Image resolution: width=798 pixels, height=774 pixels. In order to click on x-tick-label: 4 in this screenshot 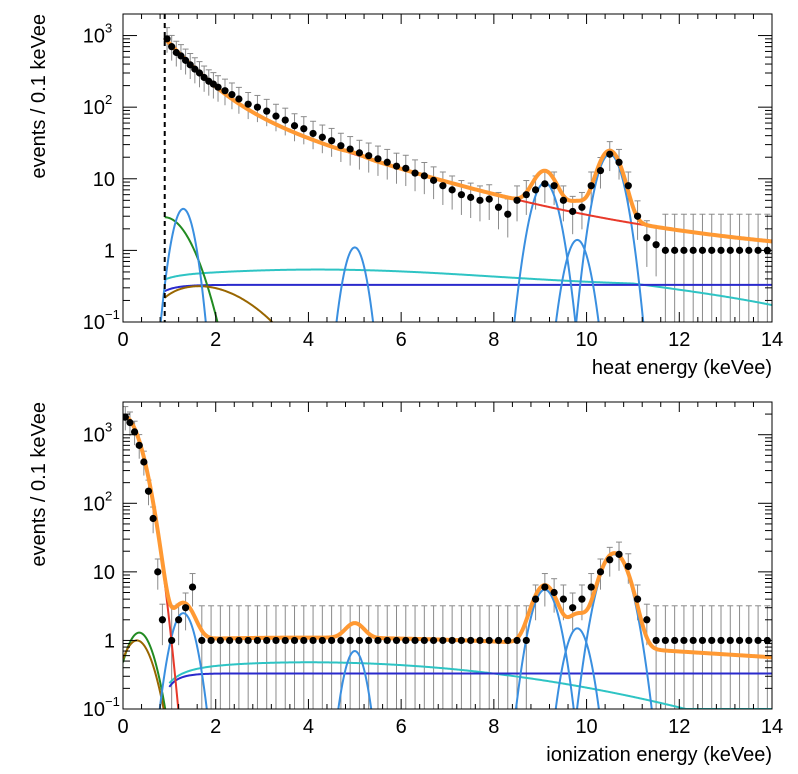, I will do `click(308, 340)`.